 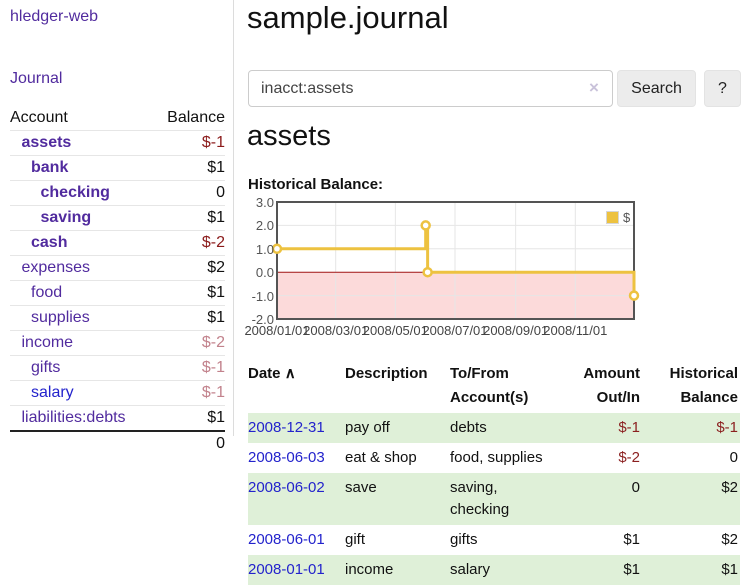 What do you see at coordinates (52, 392) in the screenshot?
I see `account-link-salary: salary` at bounding box center [52, 392].